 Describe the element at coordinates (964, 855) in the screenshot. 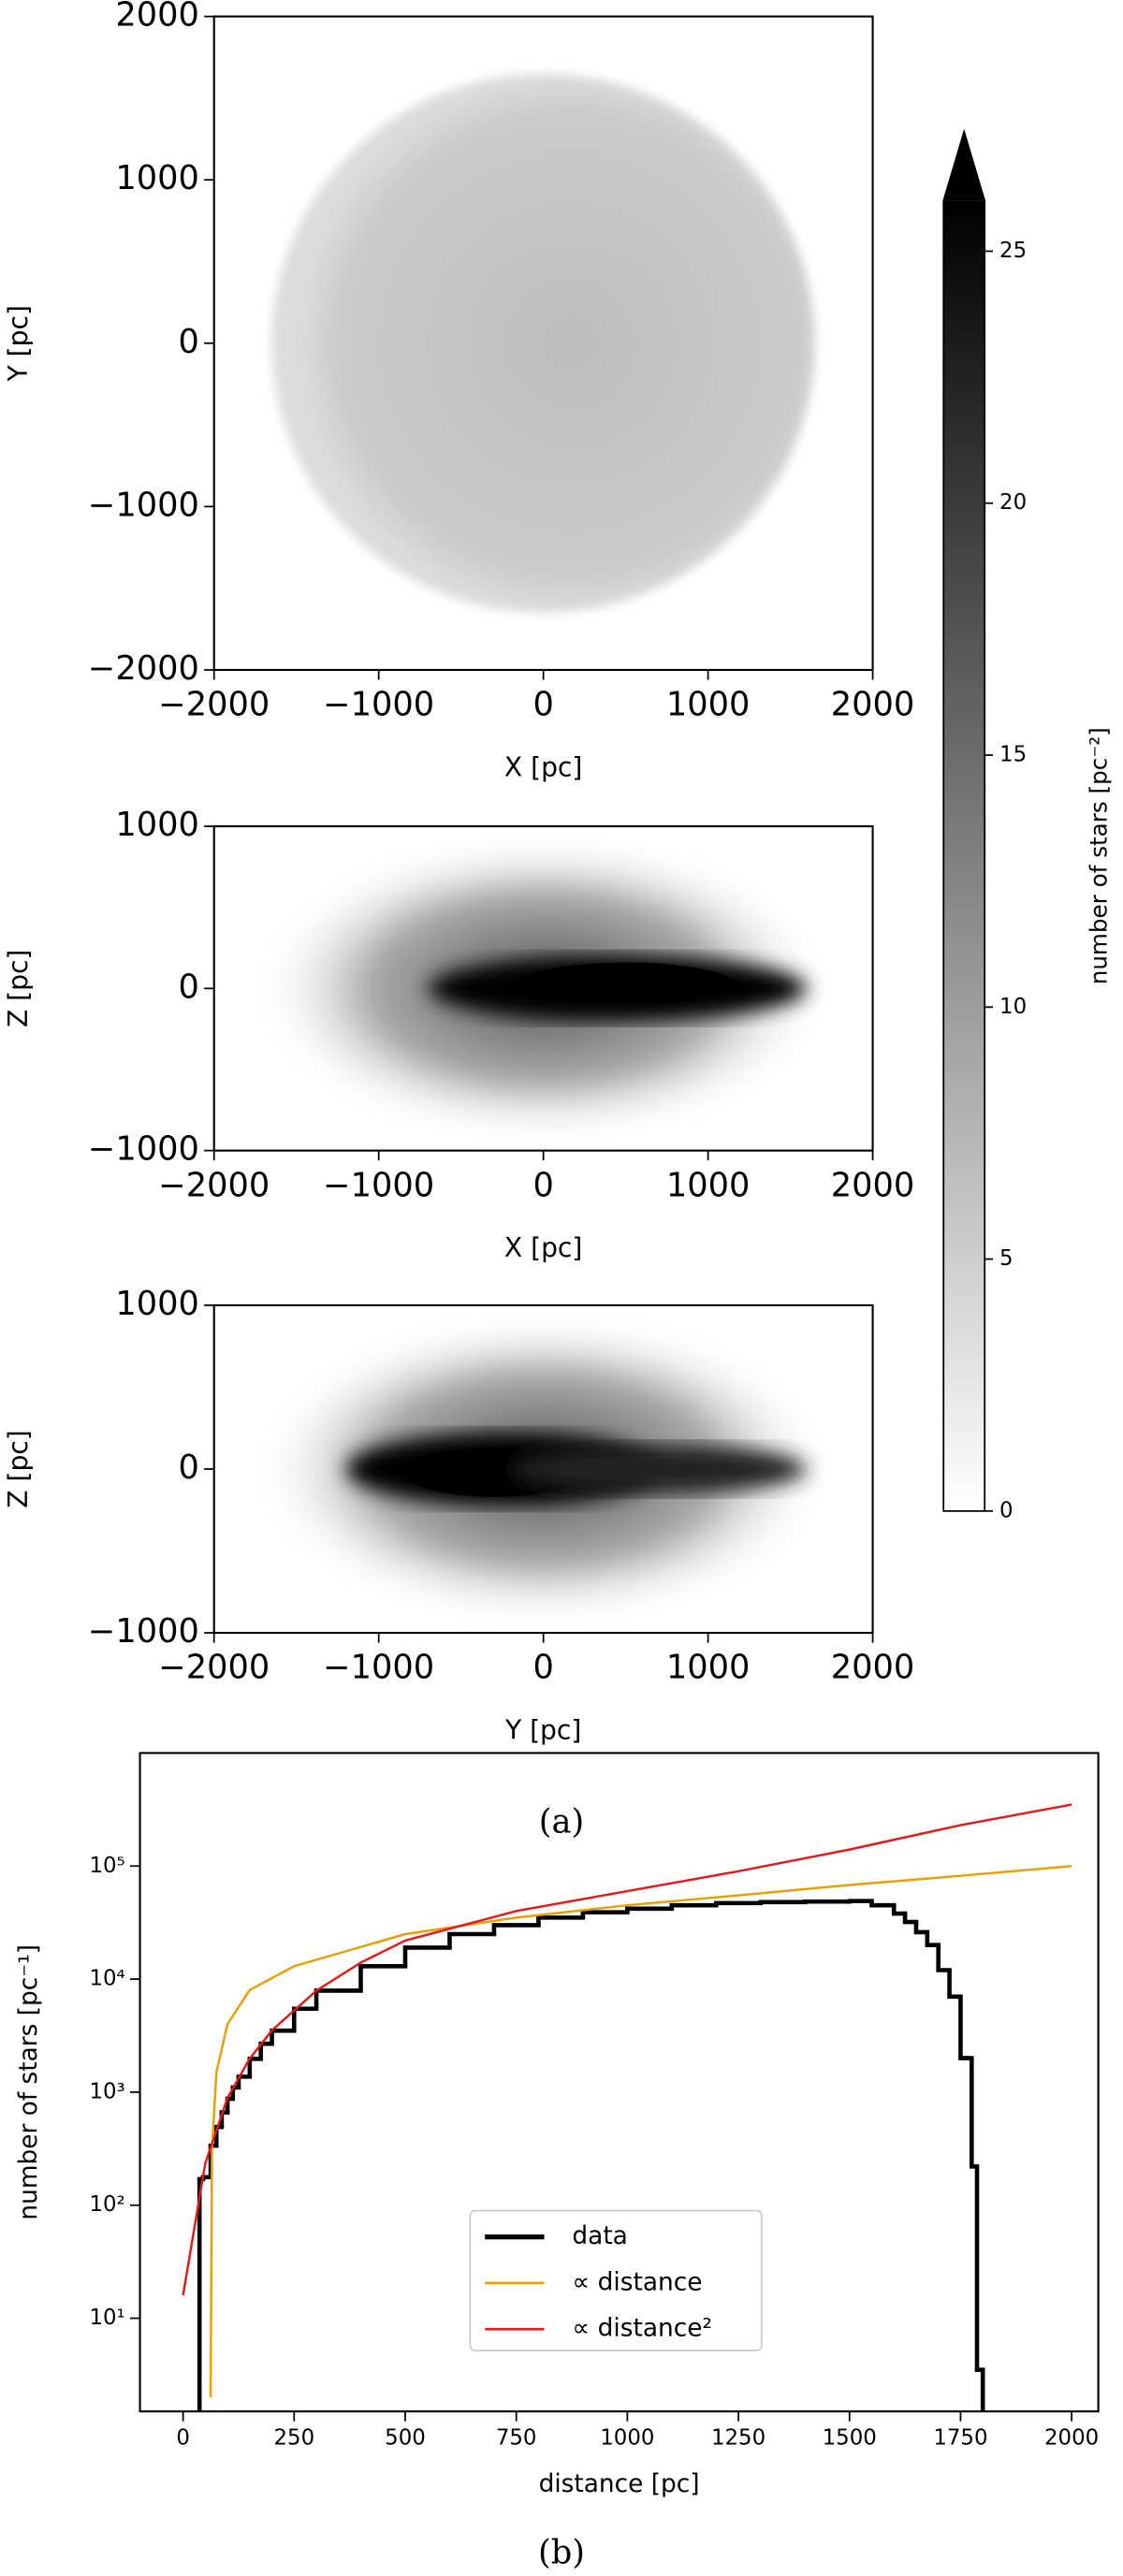

I see `colorbar` at that location.